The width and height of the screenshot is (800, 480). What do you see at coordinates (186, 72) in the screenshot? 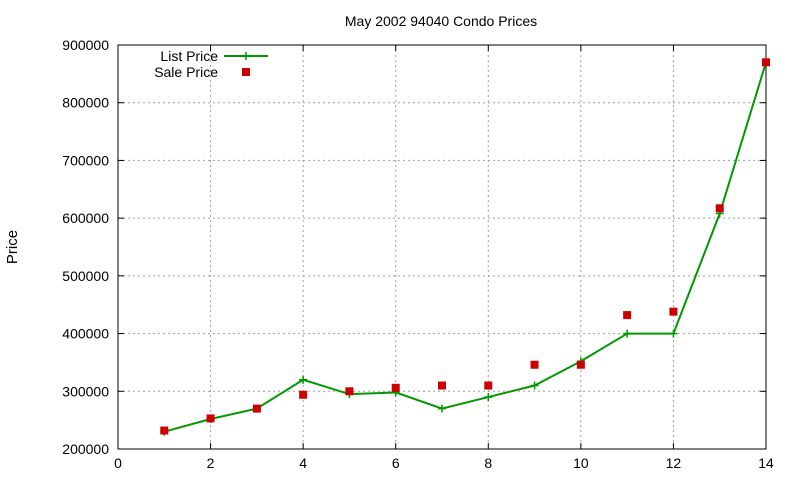
I see `legend-label: Sale Price` at bounding box center [186, 72].